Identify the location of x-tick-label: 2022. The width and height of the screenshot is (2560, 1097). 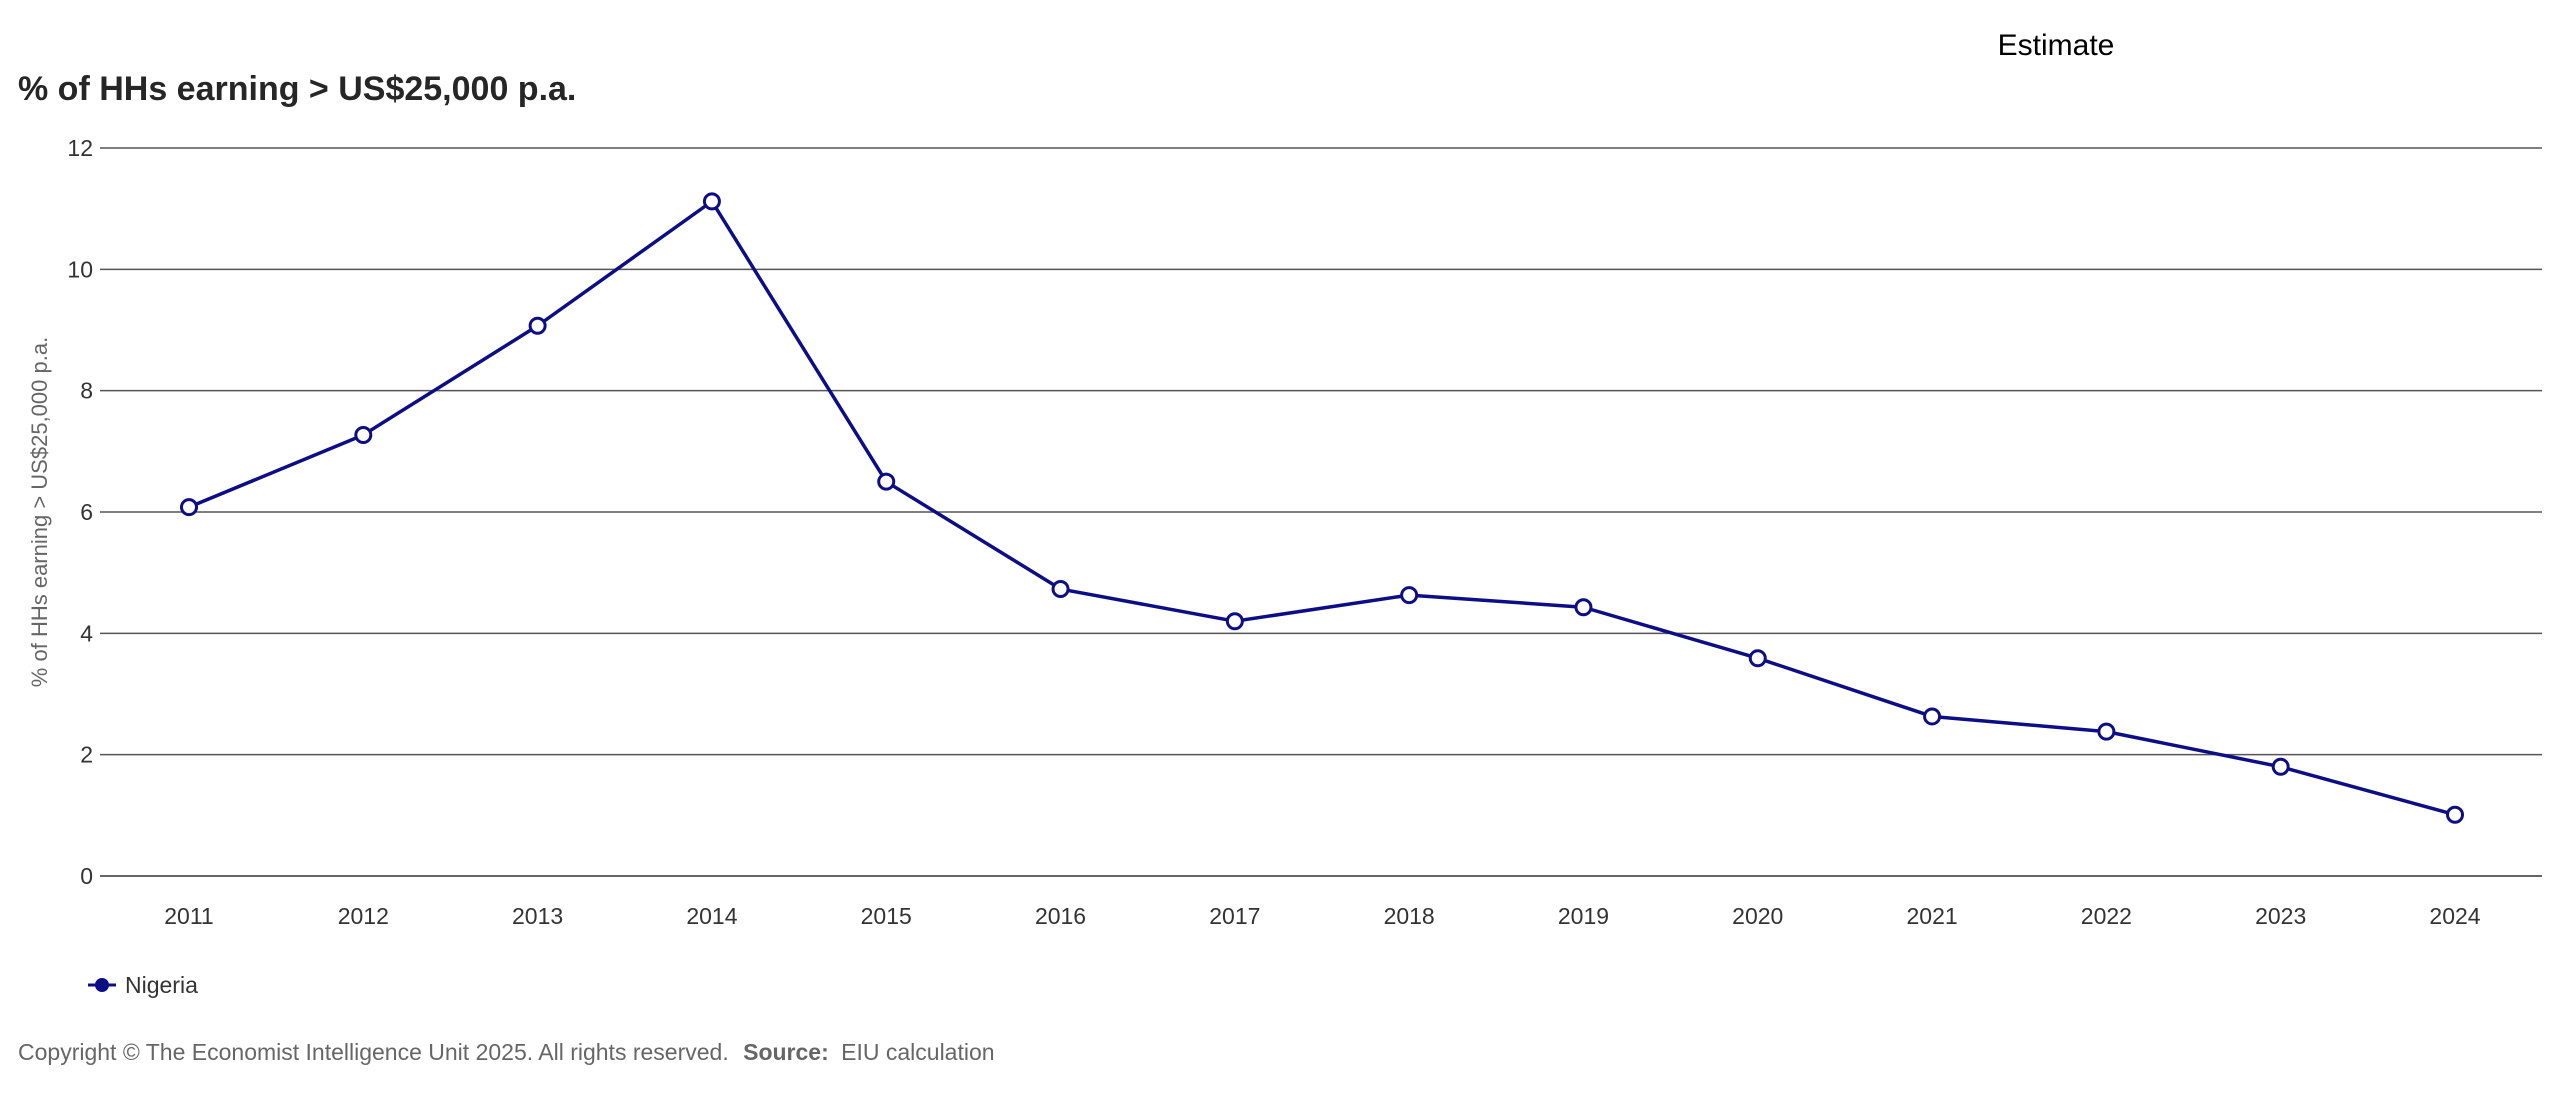
(2106, 916).